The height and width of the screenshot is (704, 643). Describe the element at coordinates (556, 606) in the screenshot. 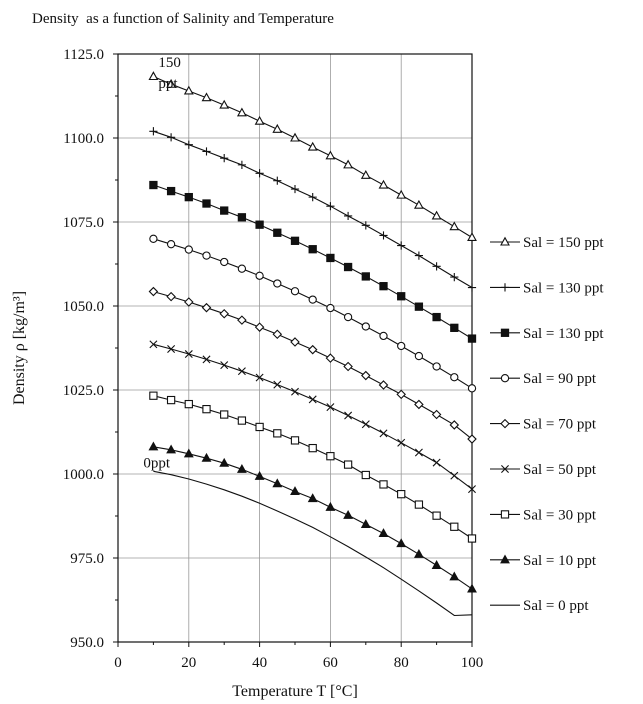

I see `legend-label: Sal = 0 ppt` at that location.